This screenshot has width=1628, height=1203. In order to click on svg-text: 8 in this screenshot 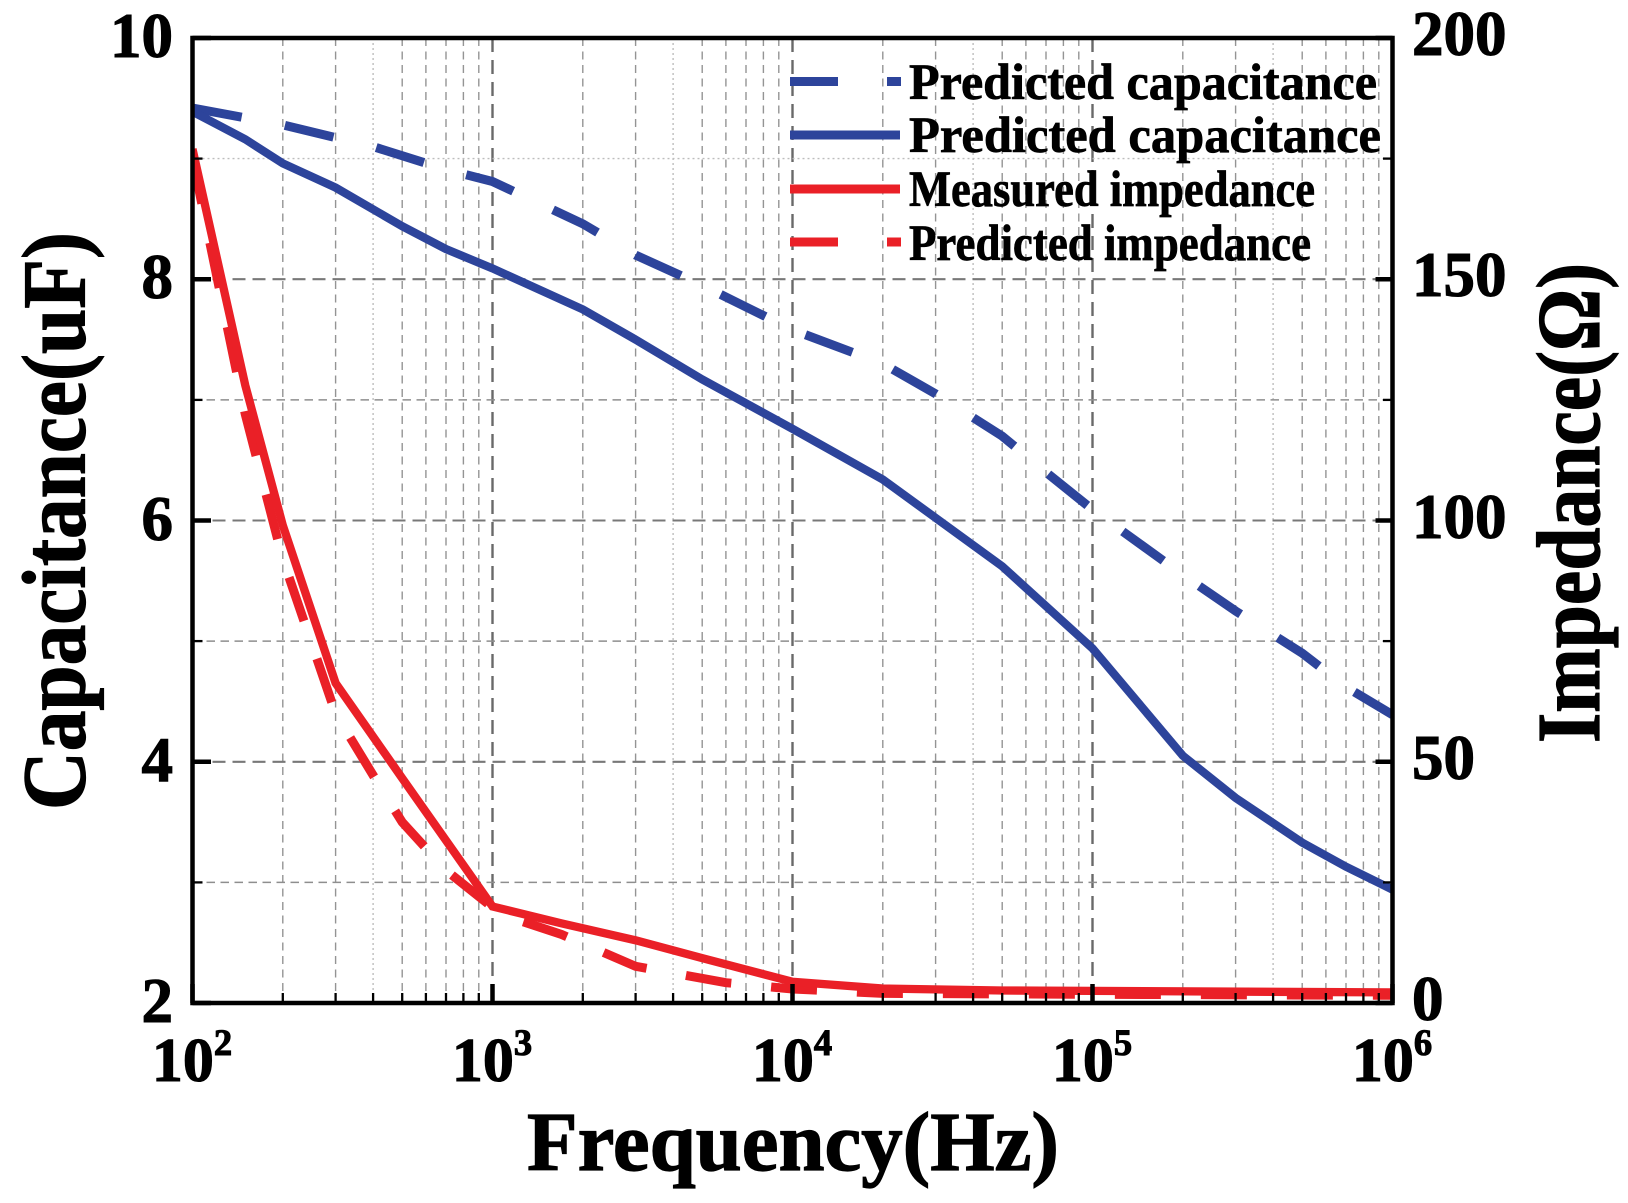, I will do `click(158, 277)`.